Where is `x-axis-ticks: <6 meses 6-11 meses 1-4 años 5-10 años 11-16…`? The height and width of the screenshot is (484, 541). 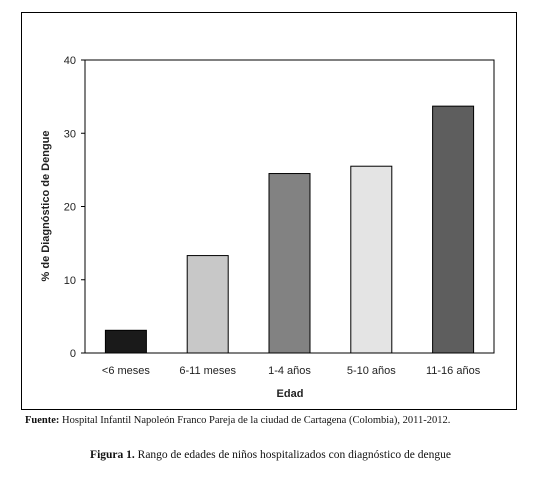 x-axis-ticks: <6 meses 6-11 meses 1-4 años 5-10 años 11-16… is located at coordinates (291, 371).